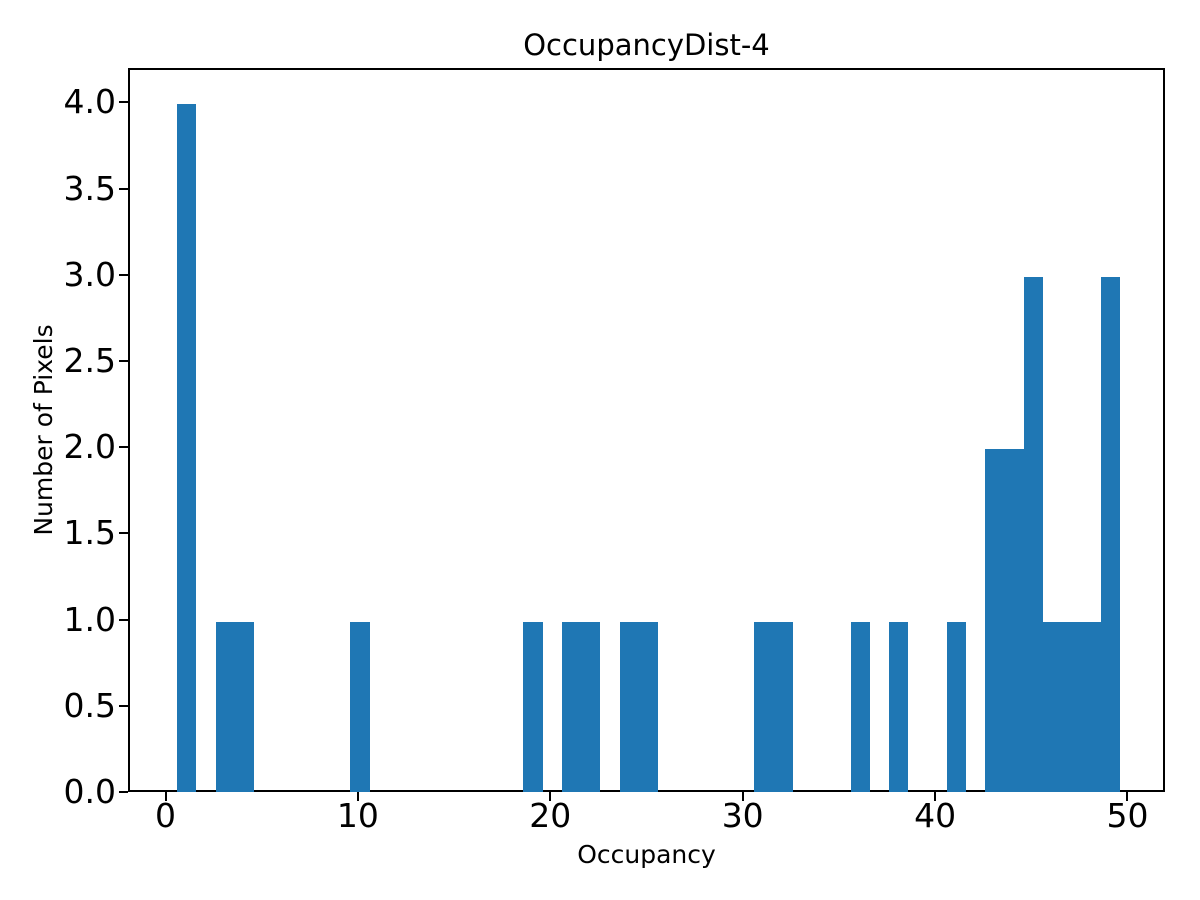 This screenshot has height=900, width=1200. Describe the element at coordinates (43, 430) in the screenshot. I see `y-axis-label: Number of Pixels` at that location.